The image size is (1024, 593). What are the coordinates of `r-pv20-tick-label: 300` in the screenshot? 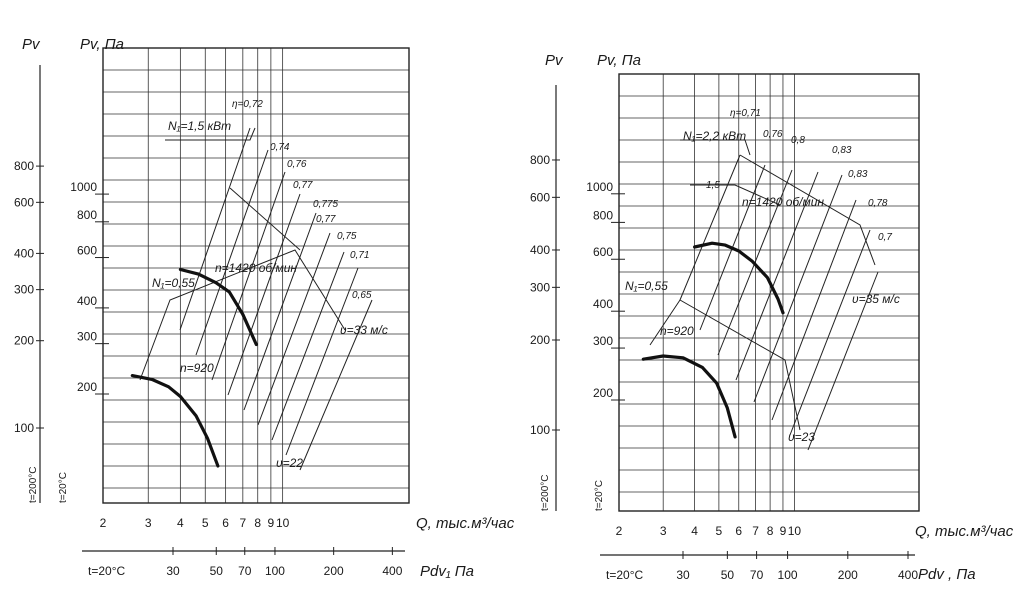 It's located at (603, 341).